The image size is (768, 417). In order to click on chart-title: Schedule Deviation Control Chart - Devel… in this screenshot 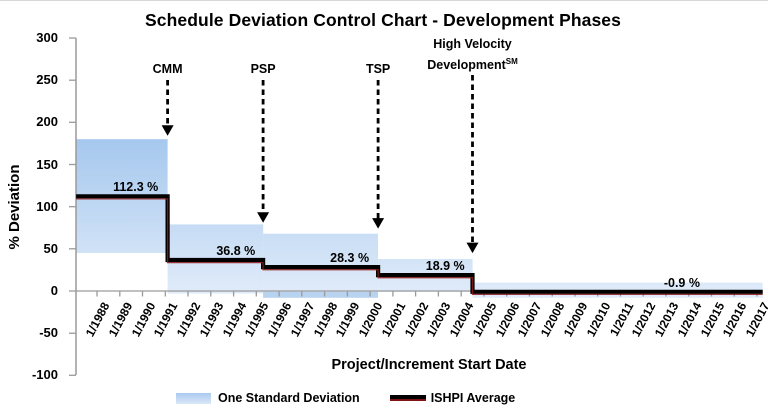, I will do `click(383, 20)`.